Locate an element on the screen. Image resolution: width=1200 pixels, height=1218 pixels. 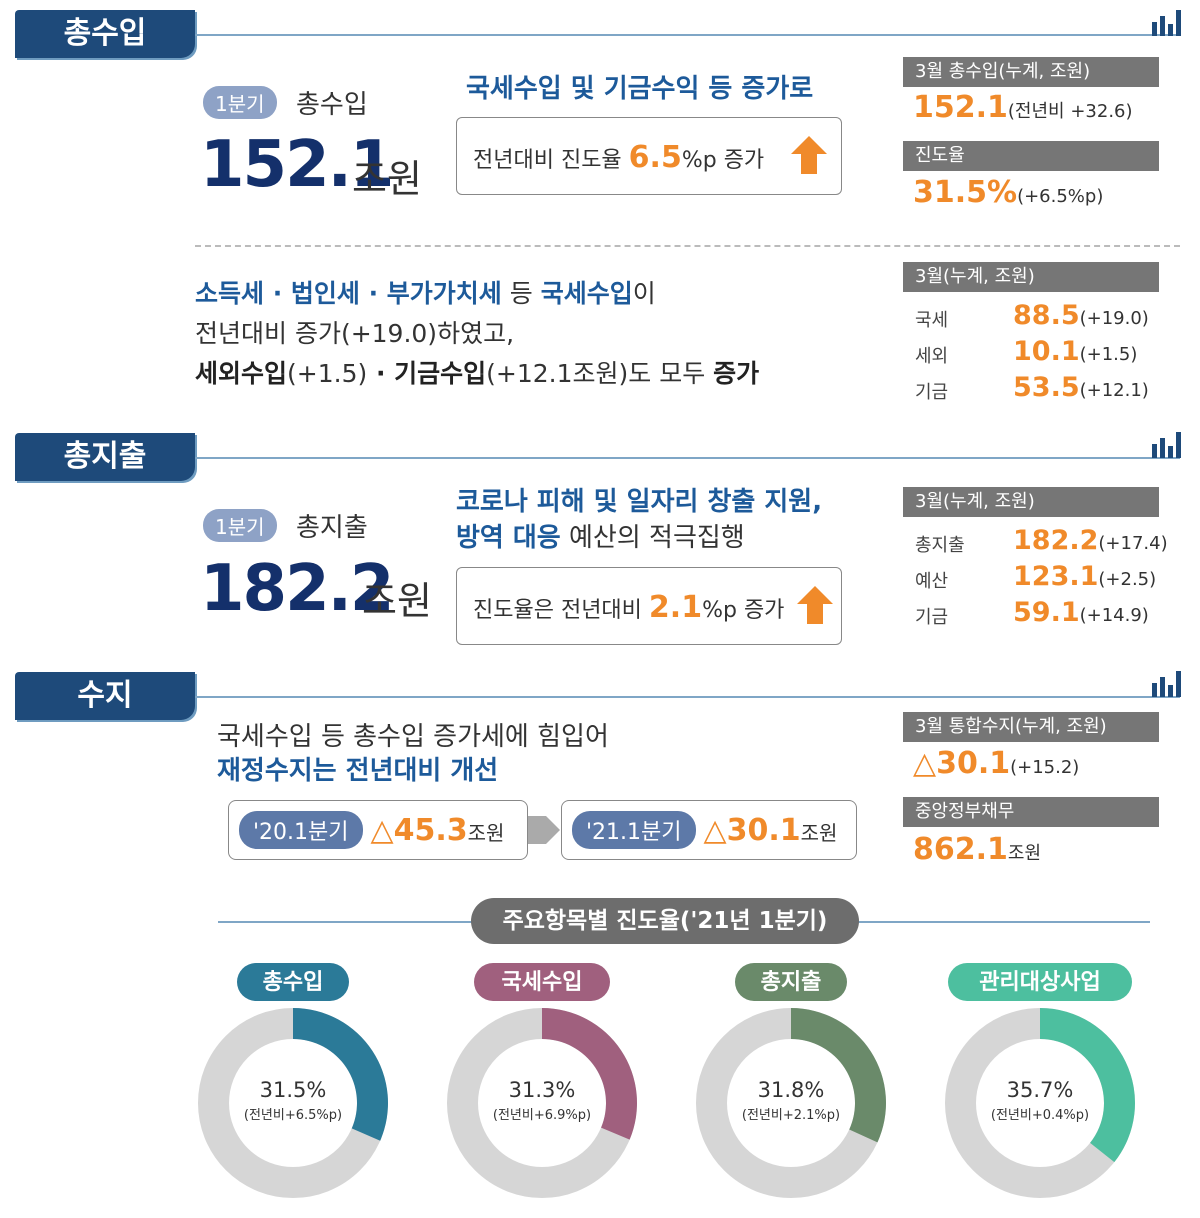
side-value: △30.1(+15.2) is located at coordinates (996, 763).